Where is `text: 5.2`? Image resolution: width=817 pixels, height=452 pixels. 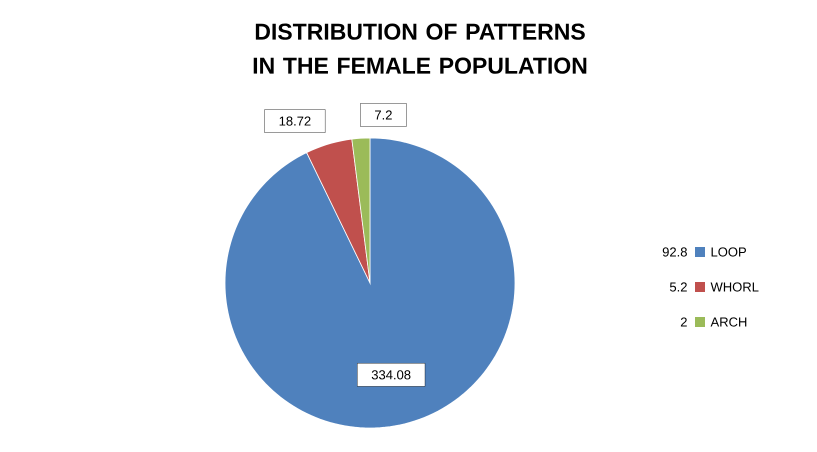 text: 5.2 is located at coordinates (678, 287).